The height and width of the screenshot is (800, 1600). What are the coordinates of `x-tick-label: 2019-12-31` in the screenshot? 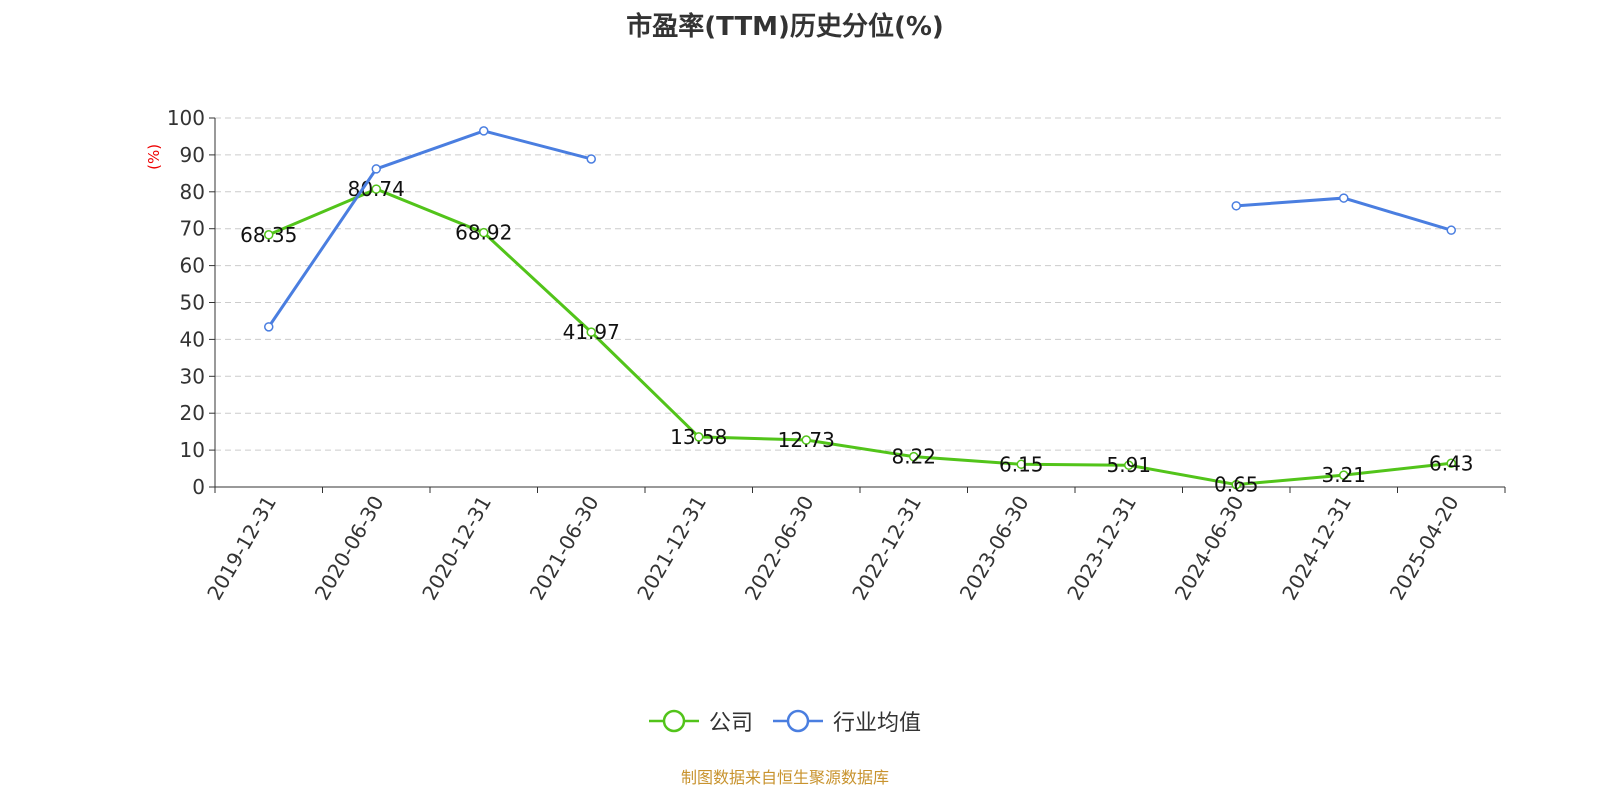 It's located at (241, 548).